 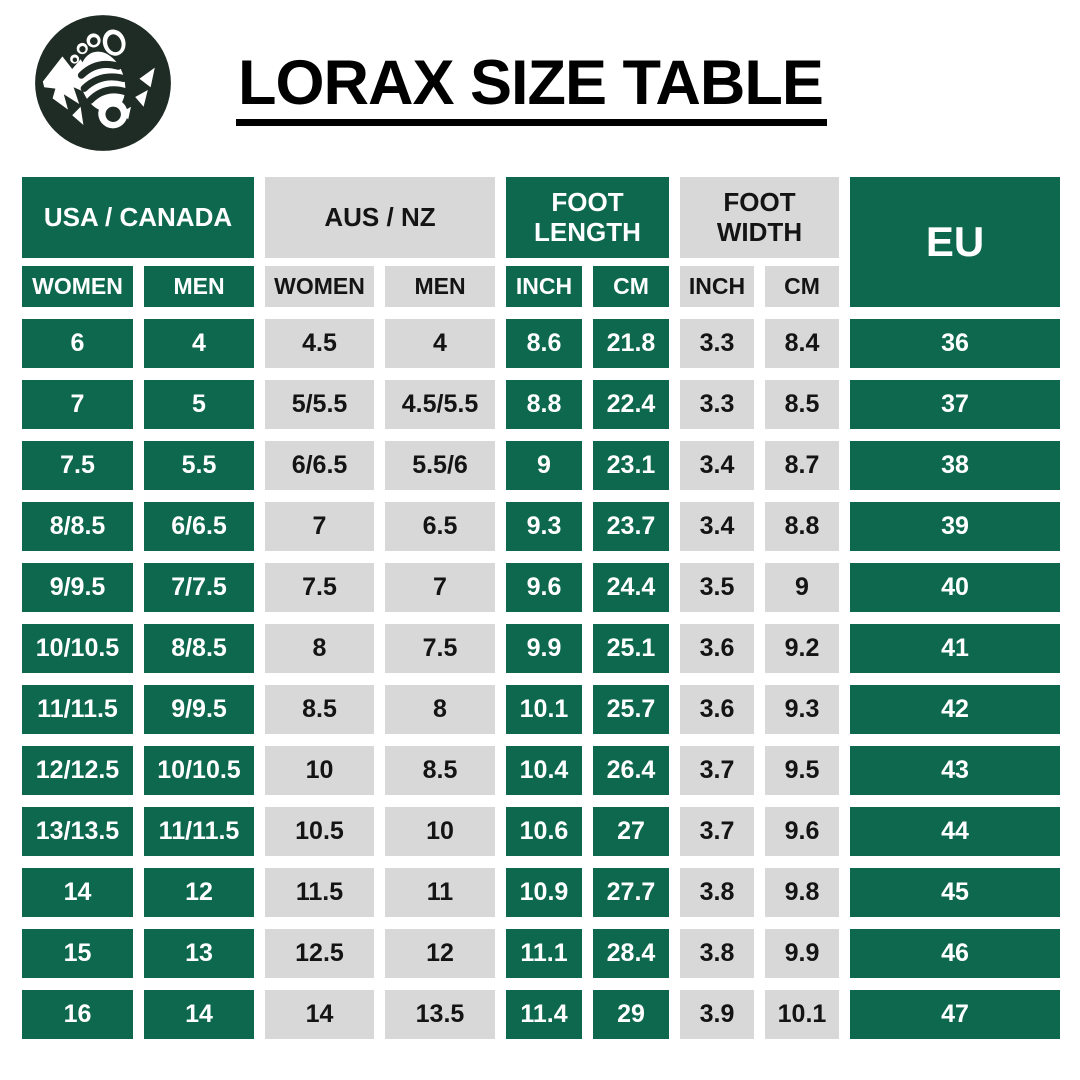 What do you see at coordinates (199, 953) in the screenshot?
I see `table-cell: 13` at bounding box center [199, 953].